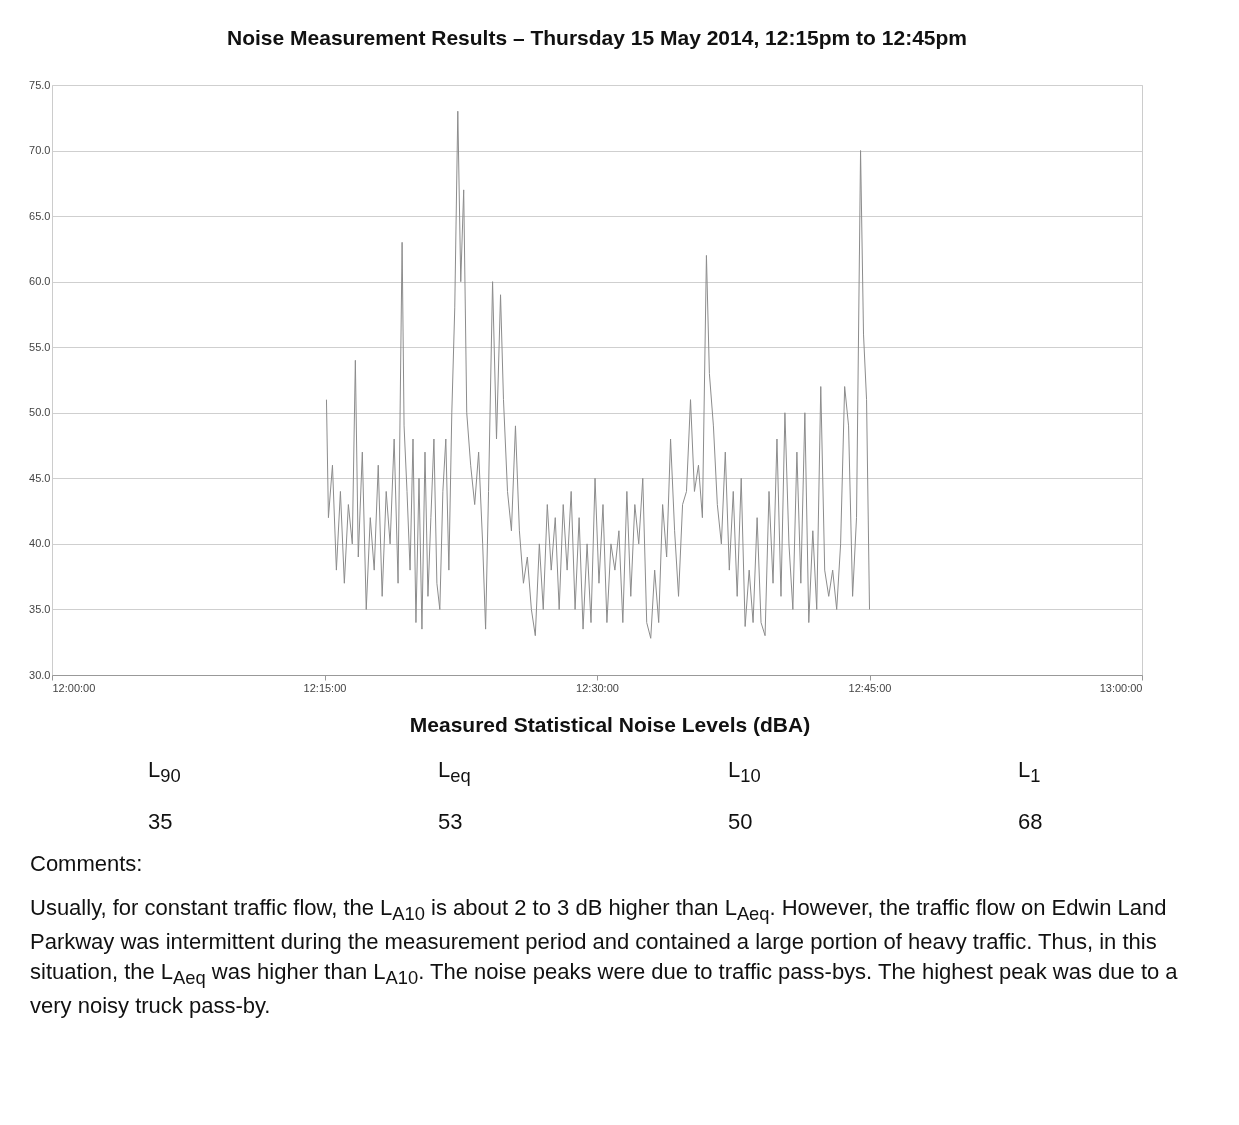 The height and width of the screenshot is (1125, 1239). Describe the element at coordinates (1121, 687) in the screenshot. I see `x-tick-label: 13:00:00` at that location.